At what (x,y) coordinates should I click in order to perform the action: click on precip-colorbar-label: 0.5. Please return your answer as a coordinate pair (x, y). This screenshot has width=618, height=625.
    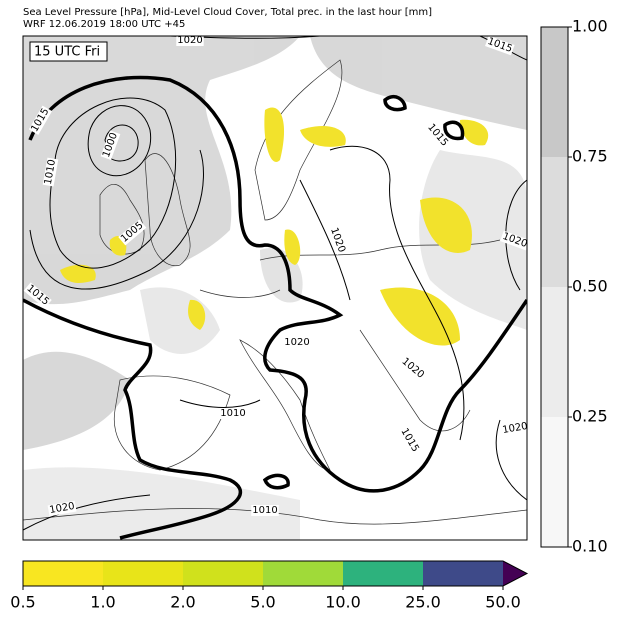
    Looking at the image, I should click on (22, 602).